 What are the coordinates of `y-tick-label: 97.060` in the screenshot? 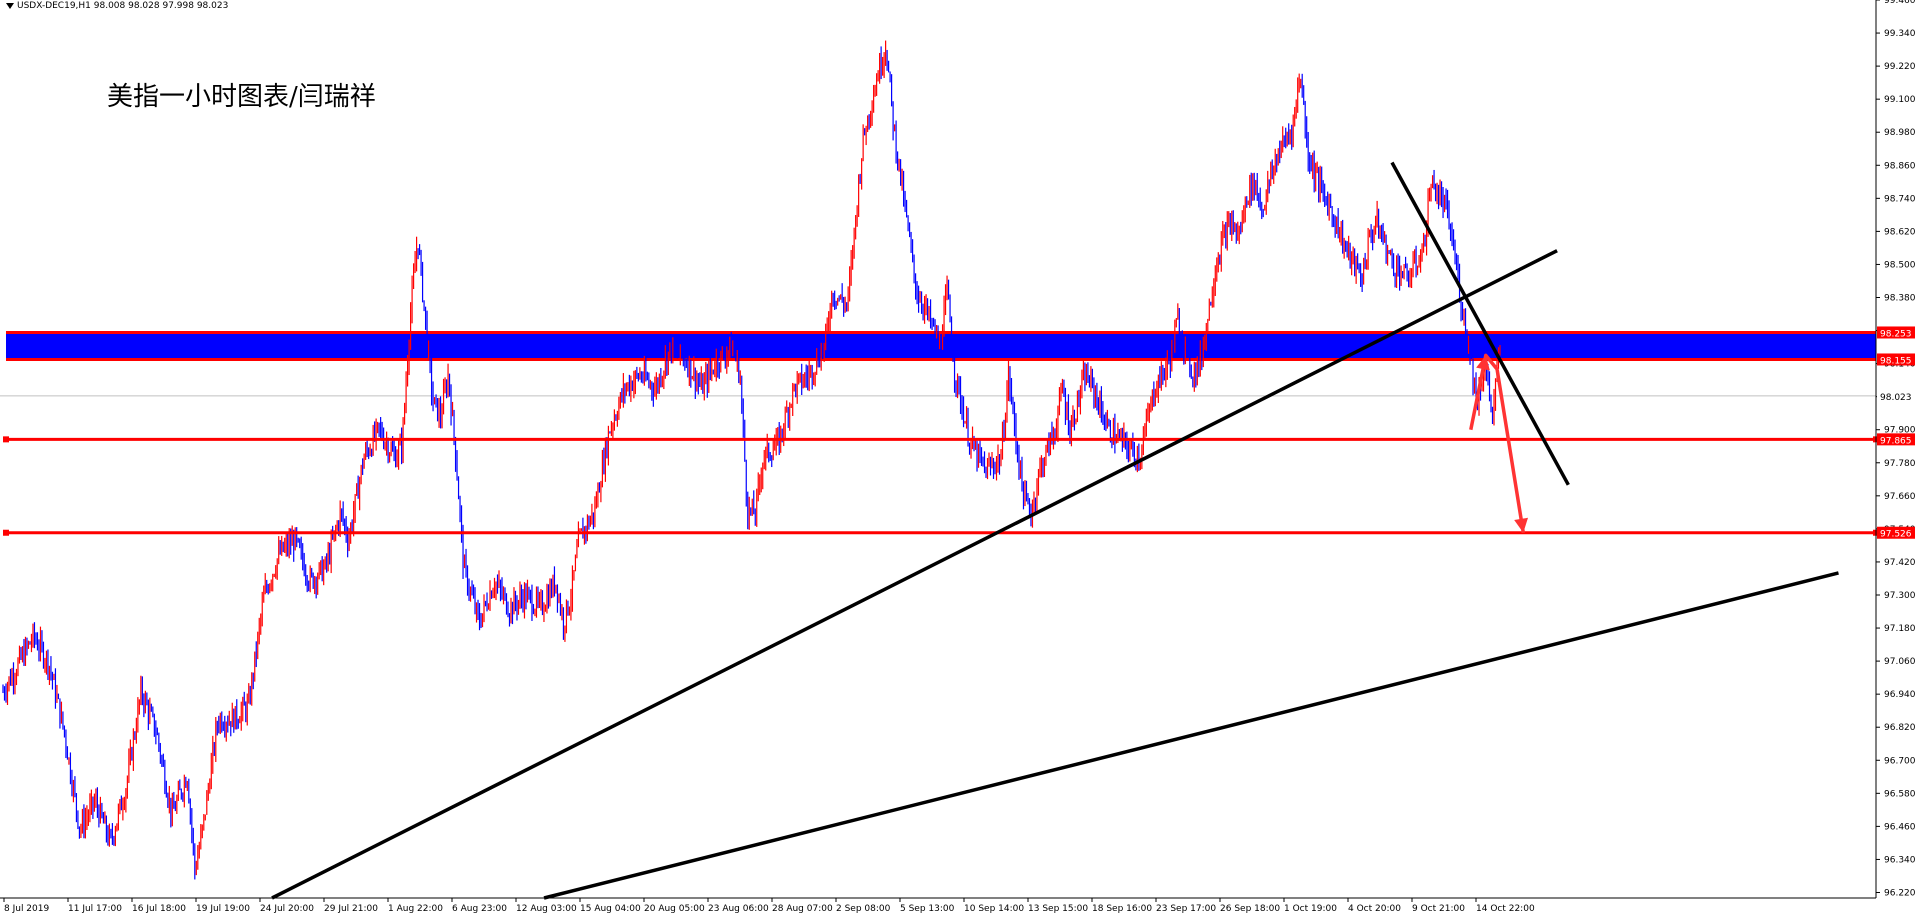 It's located at (1899, 662).